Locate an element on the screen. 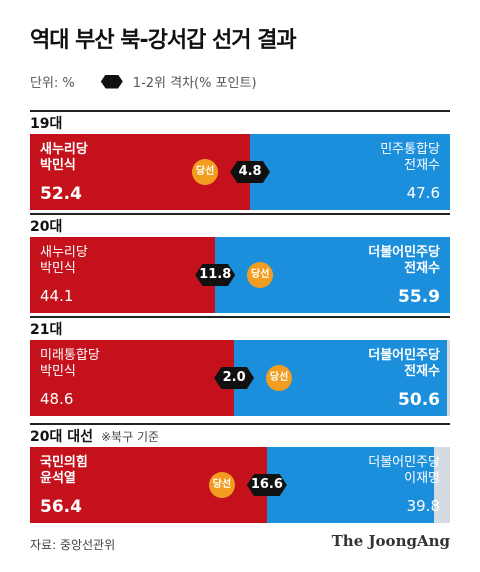 Image resolution: width=480 pixels, height=572 pixels. left-value-label: 48.6 is located at coordinates (57, 399).